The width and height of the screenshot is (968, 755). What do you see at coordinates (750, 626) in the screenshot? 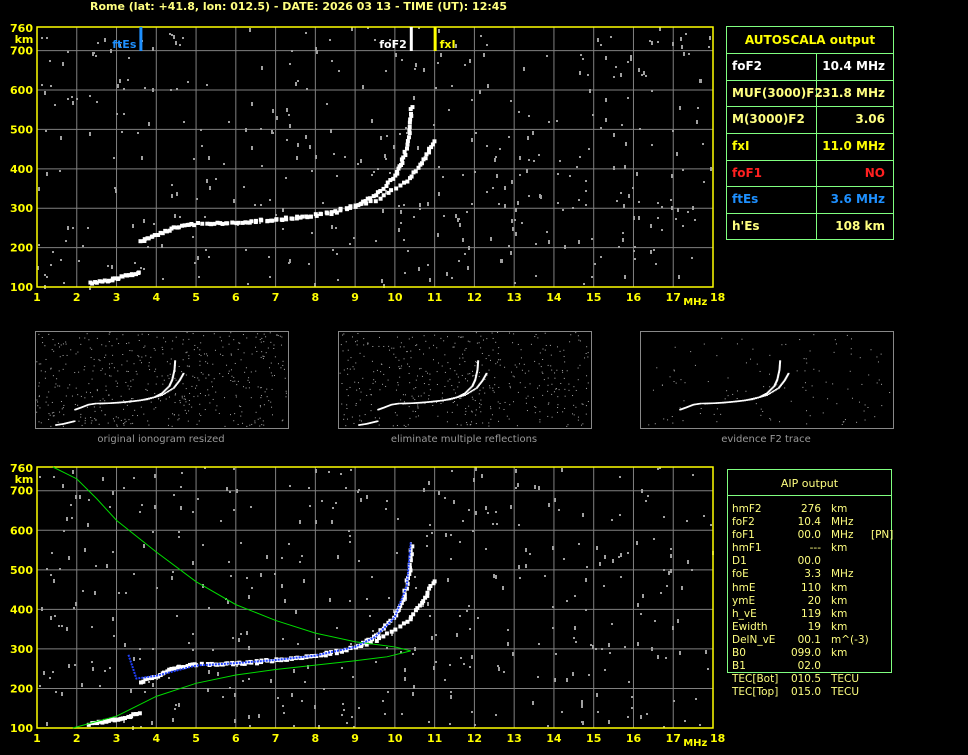
I see `aip-cell: Ewidth` at bounding box center [750, 626].